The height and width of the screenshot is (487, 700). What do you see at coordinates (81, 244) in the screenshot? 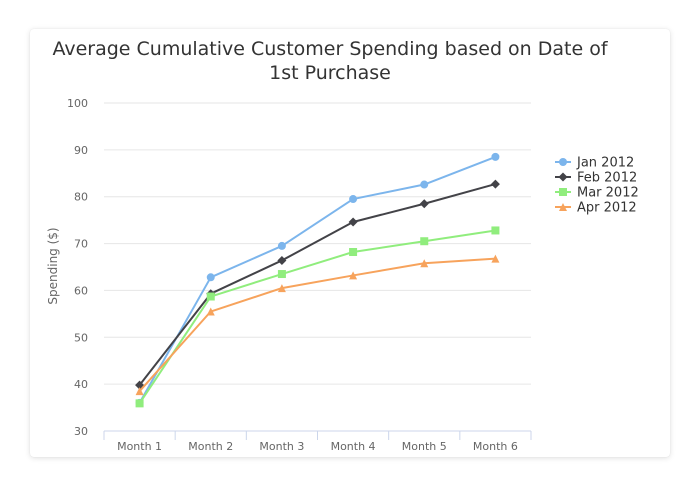
I see `y-tick-label: 70` at bounding box center [81, 244].